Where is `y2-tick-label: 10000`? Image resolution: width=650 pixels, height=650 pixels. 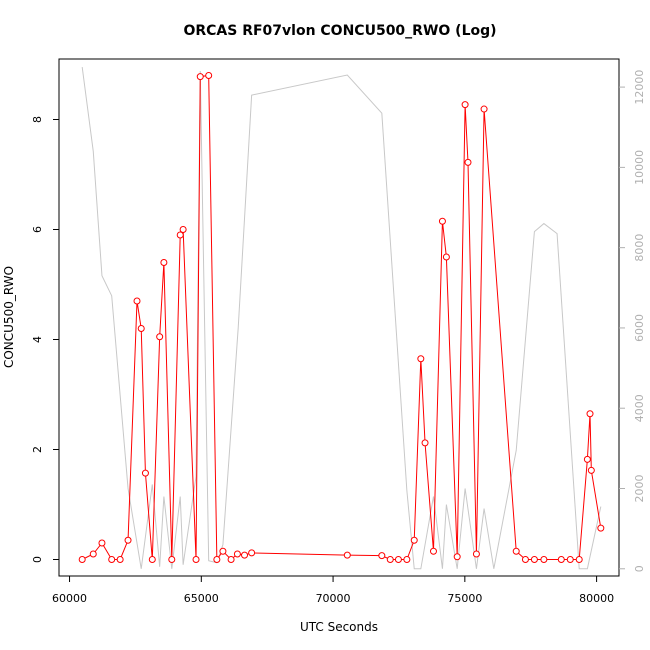
y2-tick-label: 10000 is located at coordinates (639, 167).